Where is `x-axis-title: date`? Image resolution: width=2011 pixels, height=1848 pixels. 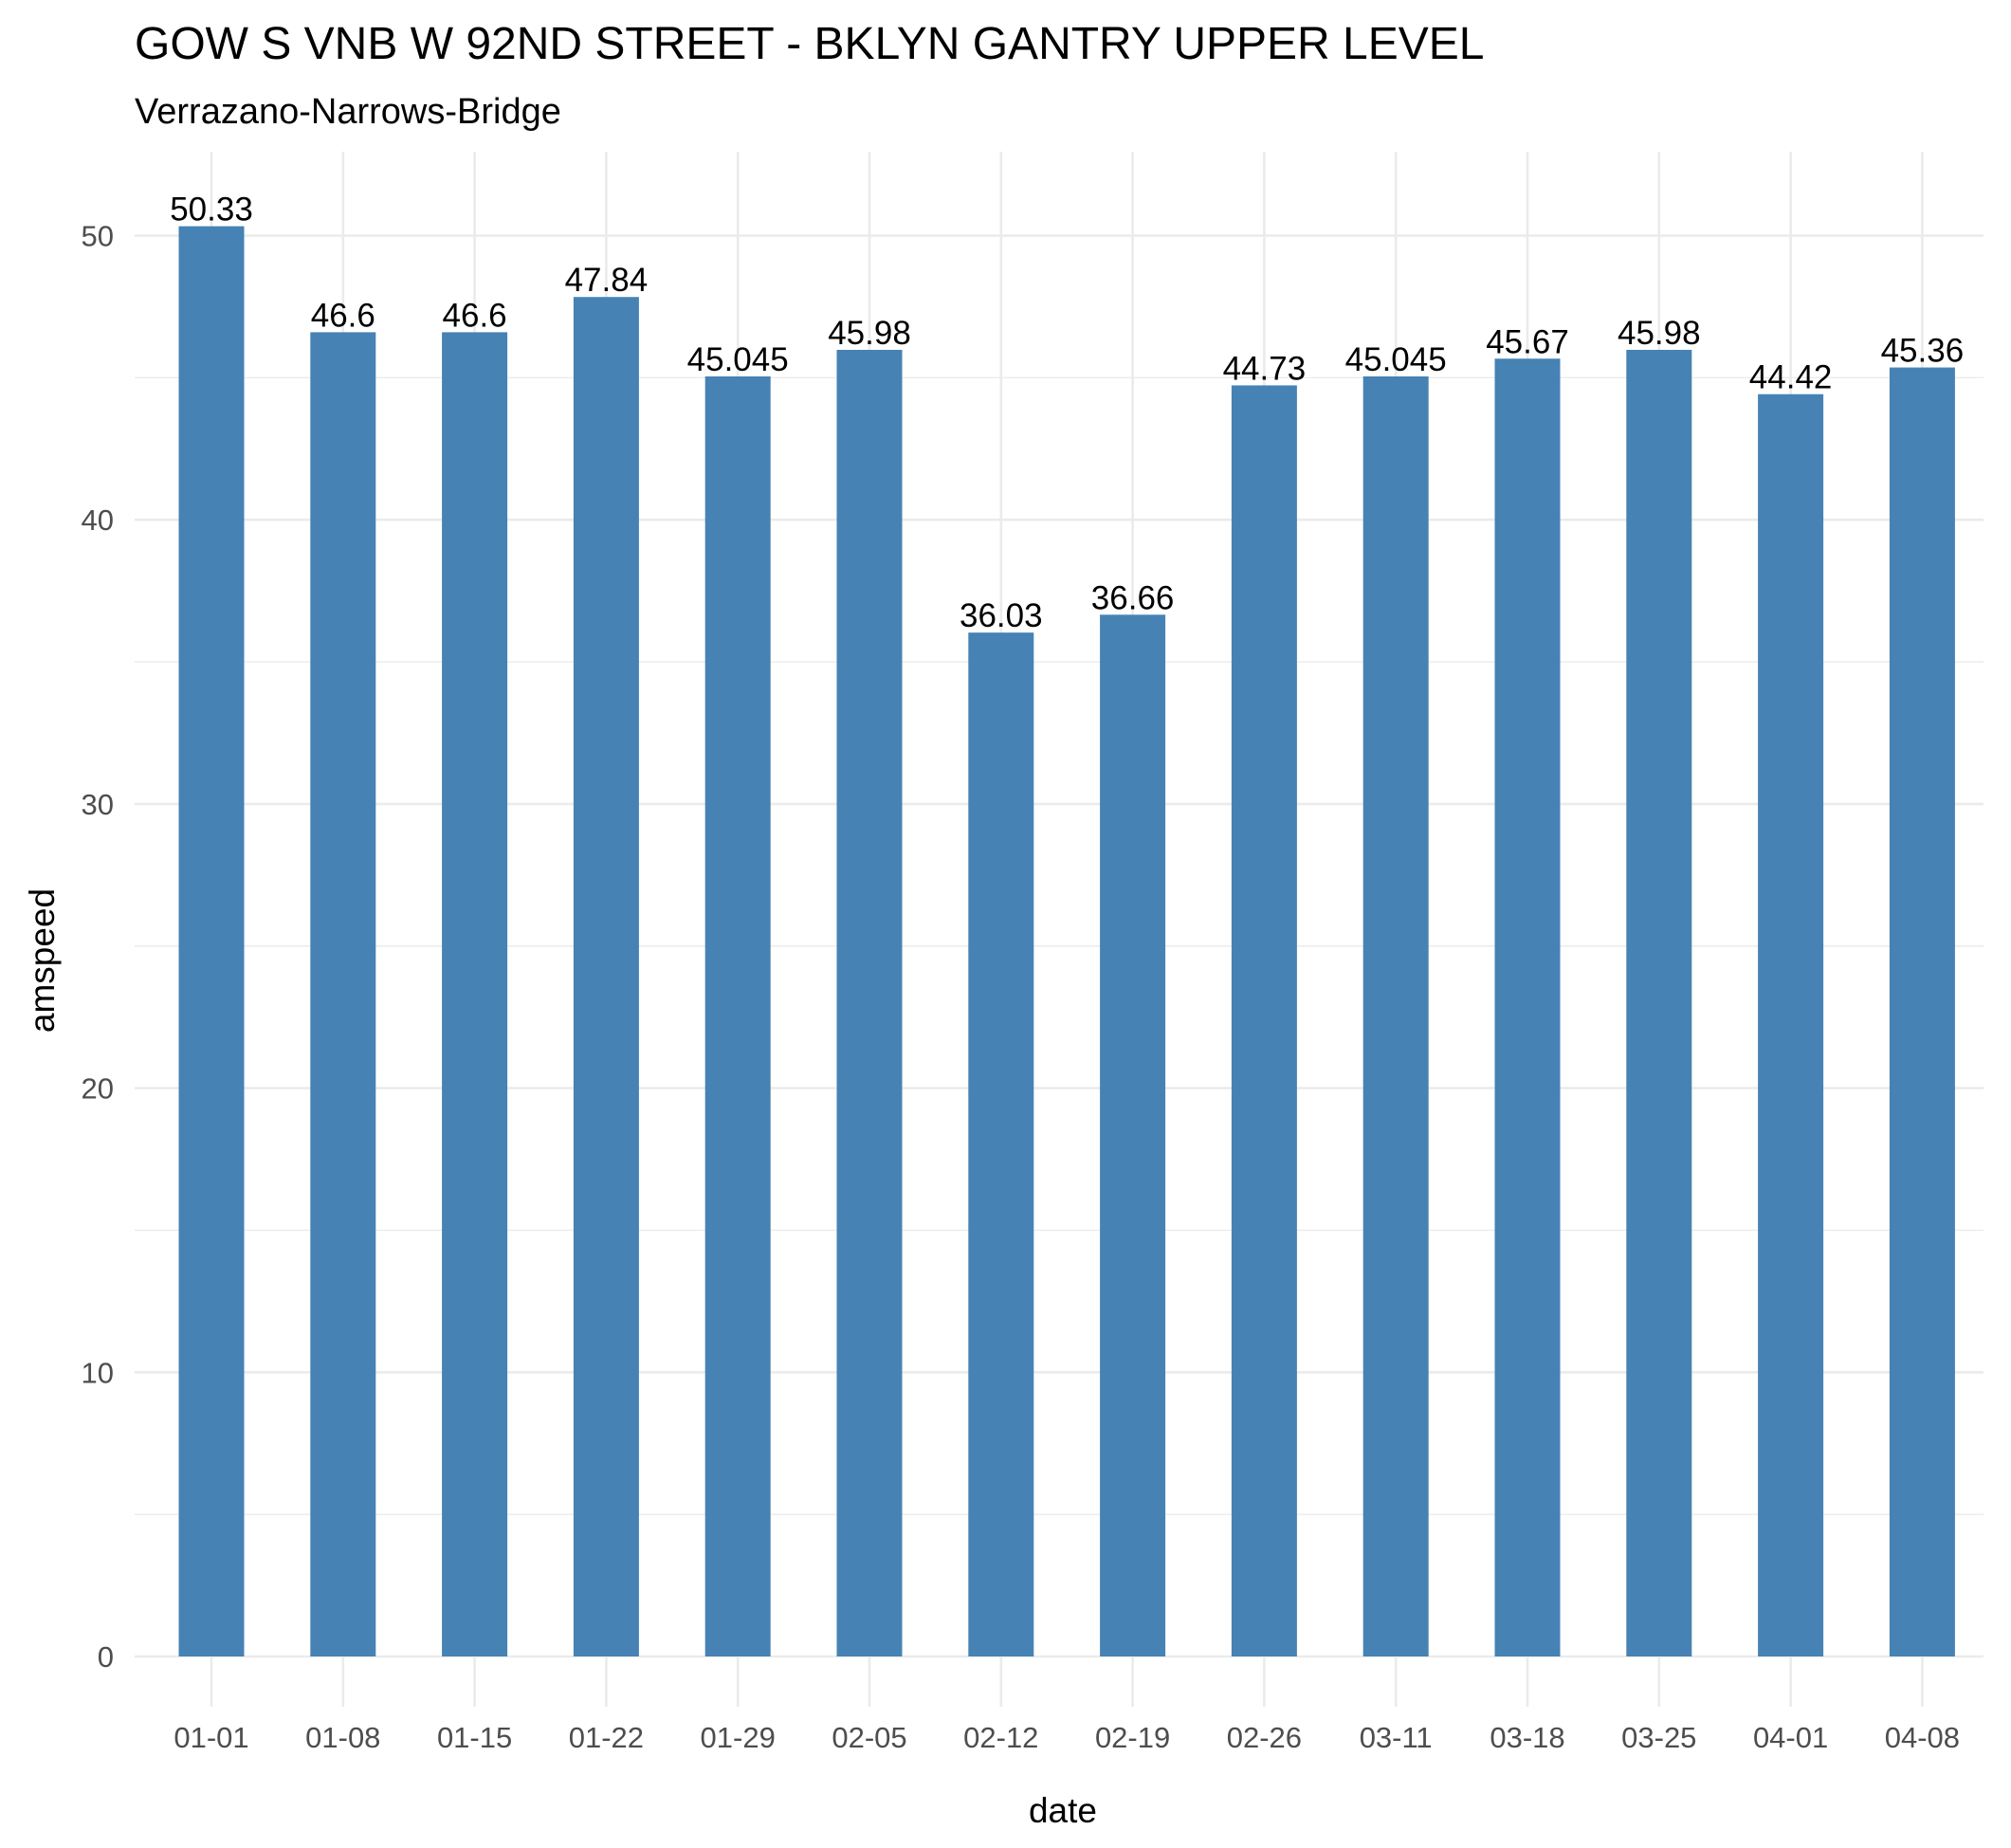 x-axis-title: date is located at coordinates (1063, 1810).